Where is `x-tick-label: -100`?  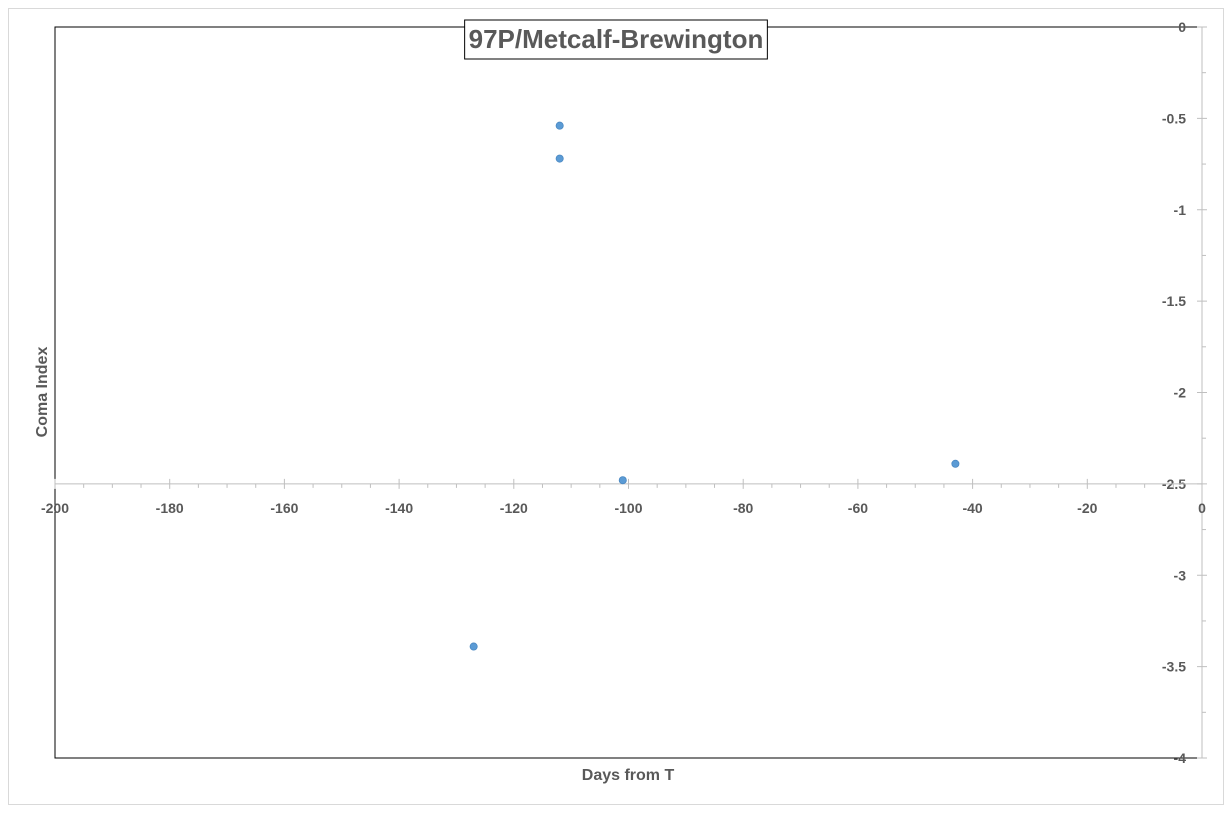 x-tick-label: -100 is located at coordinates (628, 508).